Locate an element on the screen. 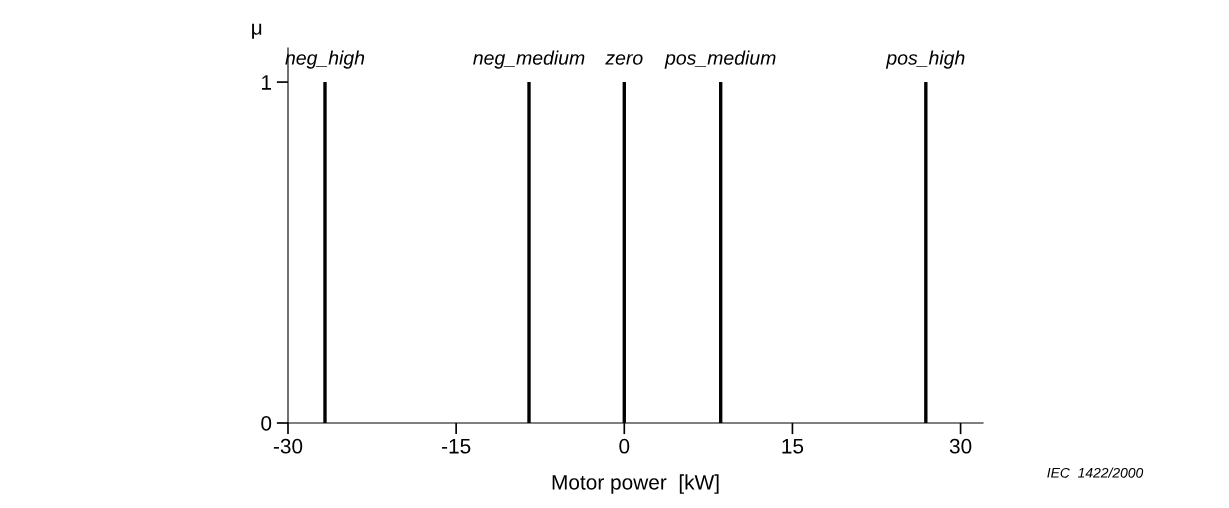 This screenshot has height=508, width=1229. x-tick-label: 30 is located at coordinates (960, 446).